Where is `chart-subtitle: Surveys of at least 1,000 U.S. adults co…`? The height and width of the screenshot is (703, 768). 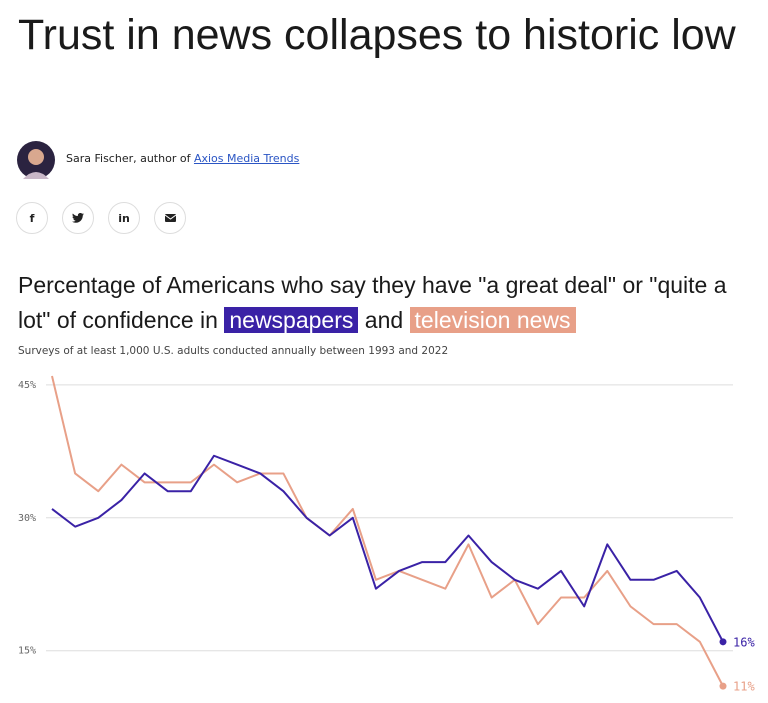 chart-subtitle: Surveys of at least 1,000 U.S. adults co… is located at coordinates (233, 351).